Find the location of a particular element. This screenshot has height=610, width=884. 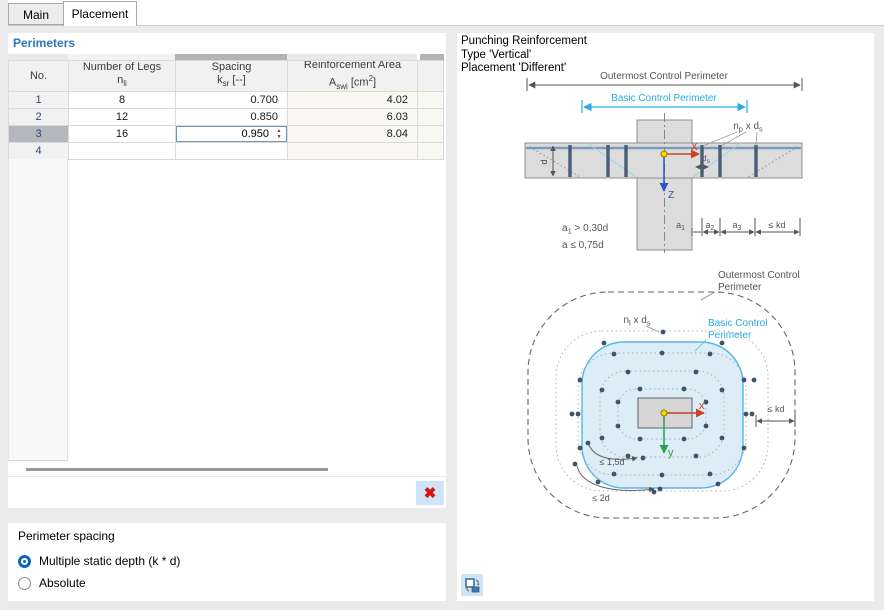

col-header-spacing: Spacing ksr [--] is located at coordinates (232, 76).